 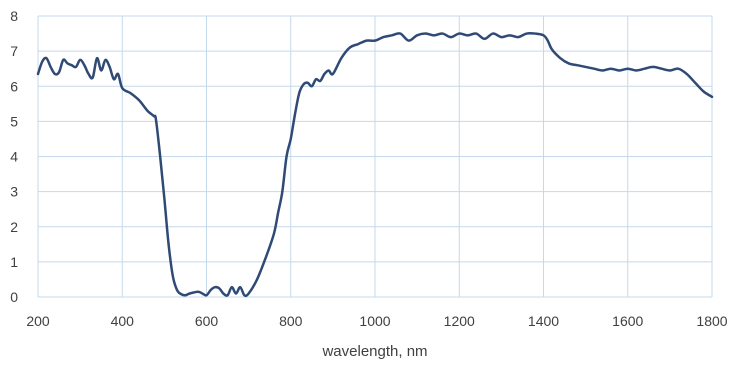 What do you see at coordinates (374, 351) in the screenshot?
I see `x-axis-title: wavelength, nm` at bounding box center [374, 351].